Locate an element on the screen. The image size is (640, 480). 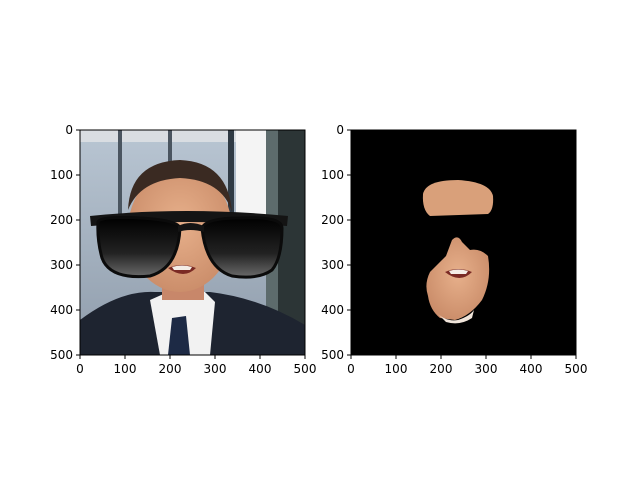
left-y-axis: 0 100 200 300 400 500 is located at coordinates (65, 242).